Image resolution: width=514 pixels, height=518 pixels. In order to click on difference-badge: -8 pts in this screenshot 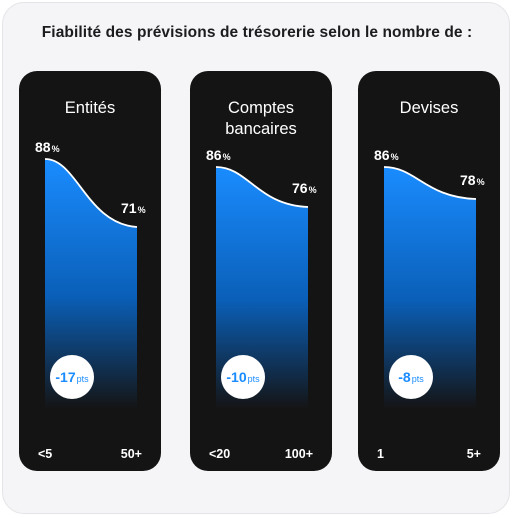, I will do `click(411, 377)`.